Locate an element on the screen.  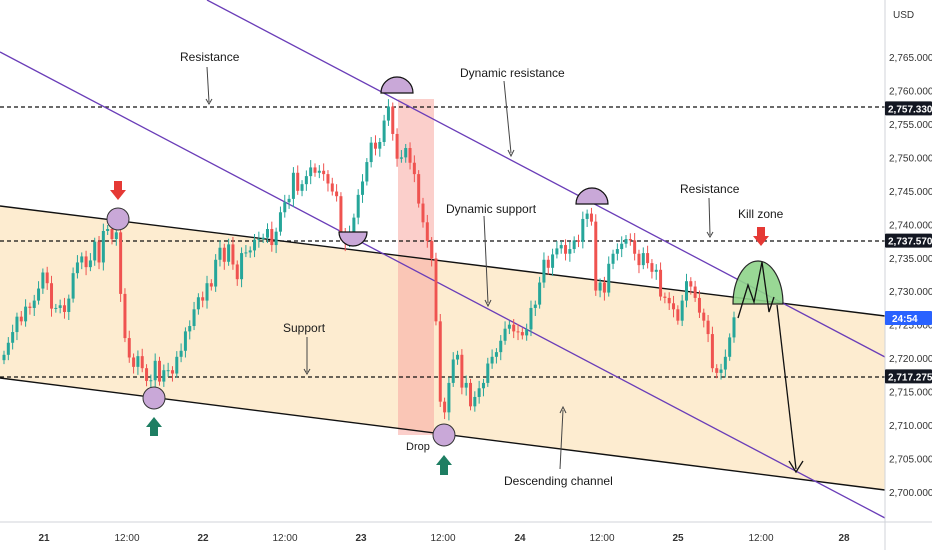
y-tick-label: 2,705.000 is located at coordinates (910, 460).